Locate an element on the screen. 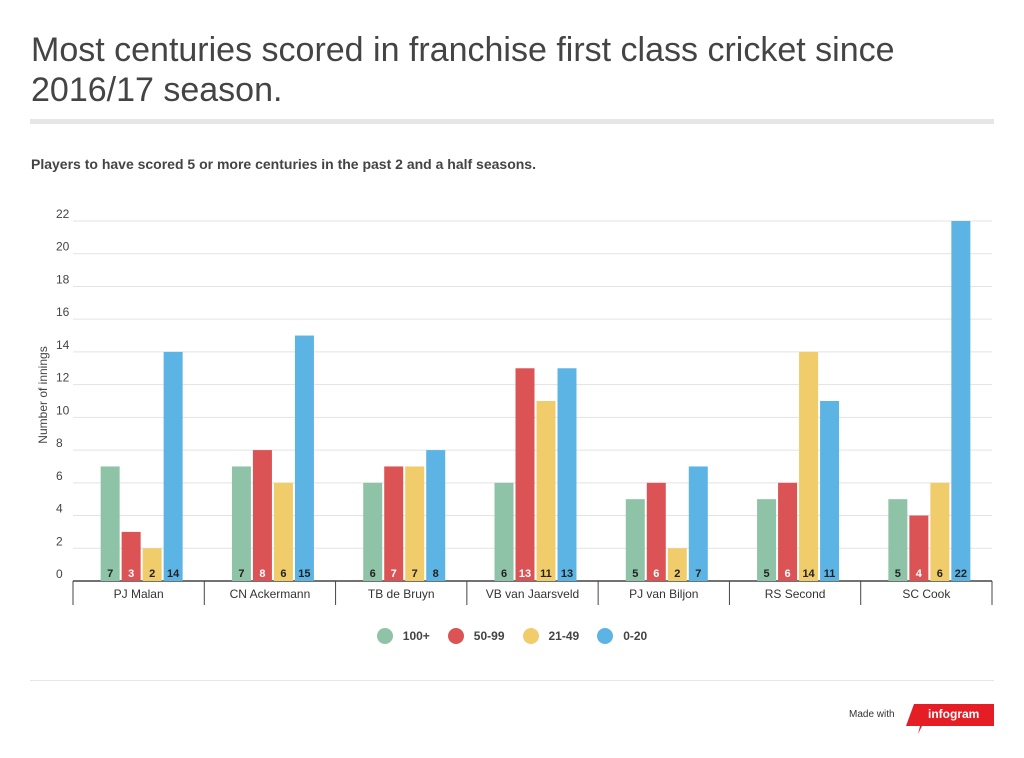 The width and height of the screenshot is (1024, 758). title-divider is located at coordinates (512, 121).